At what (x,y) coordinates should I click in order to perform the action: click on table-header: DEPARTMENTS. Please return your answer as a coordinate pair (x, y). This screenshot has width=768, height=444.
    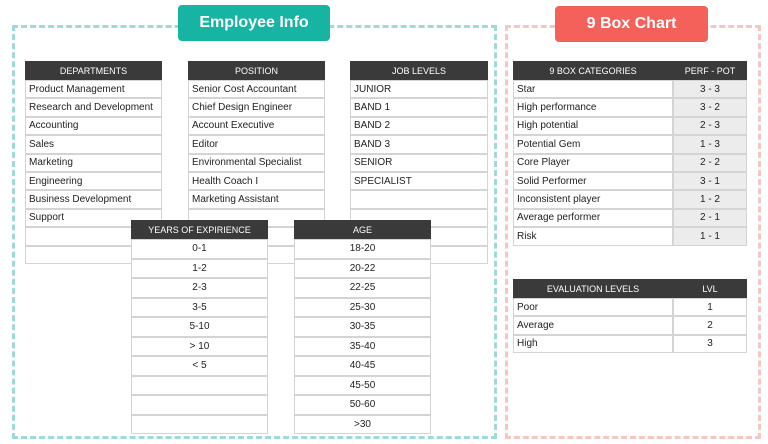
    Looking at the image, I should click on (93, 70).